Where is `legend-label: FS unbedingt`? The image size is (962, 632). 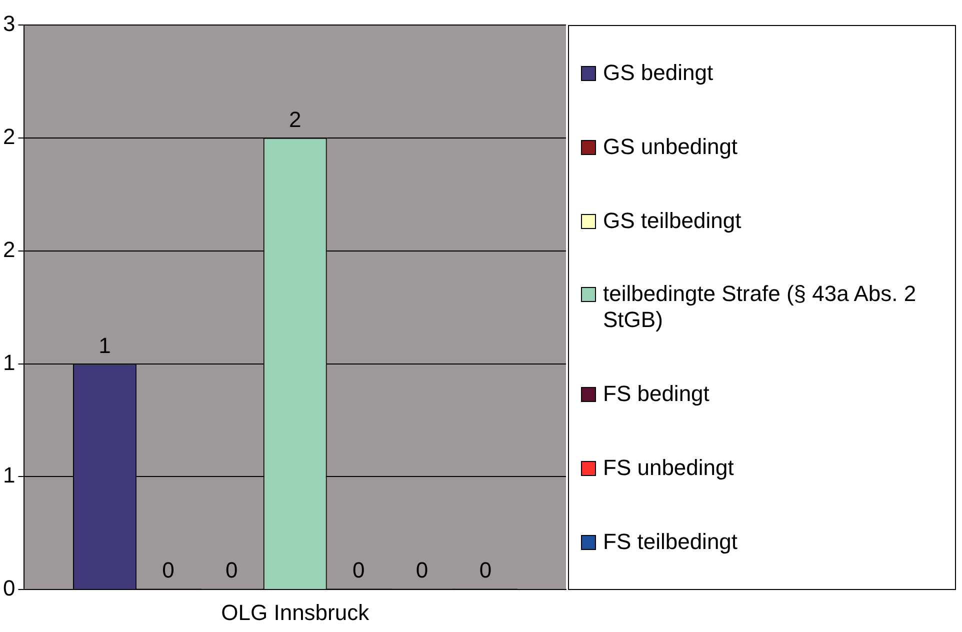 legend-label: FS unbedingt is located at coordinates (668, 468).